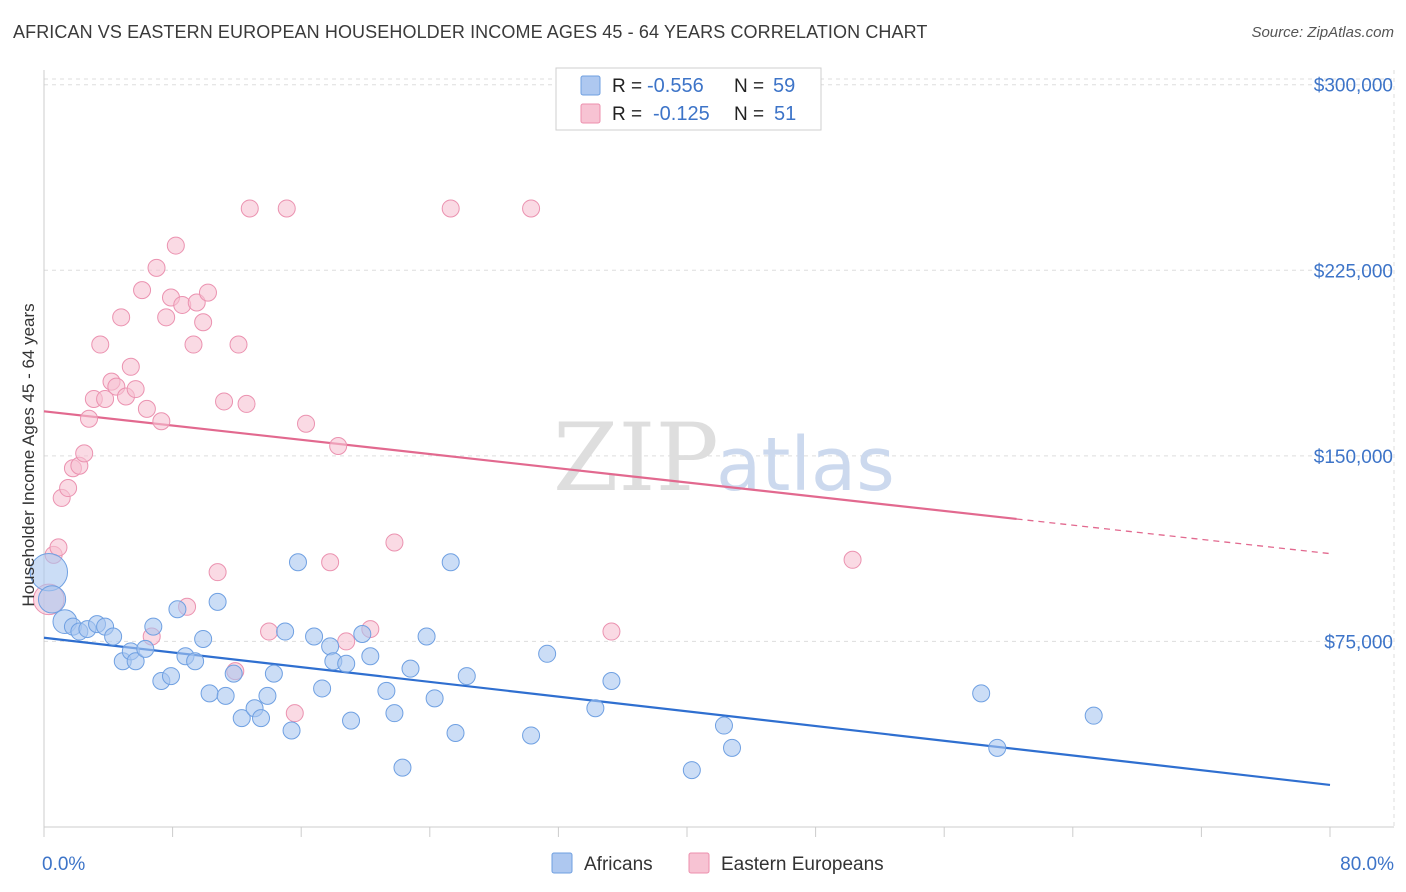 The height and width of the screenshot is (892, 1406). What do you see at coordinates (1353, 86) in the screenshot?
I see `y-tick-label: $300,000` at bounding box center [1353, 86].